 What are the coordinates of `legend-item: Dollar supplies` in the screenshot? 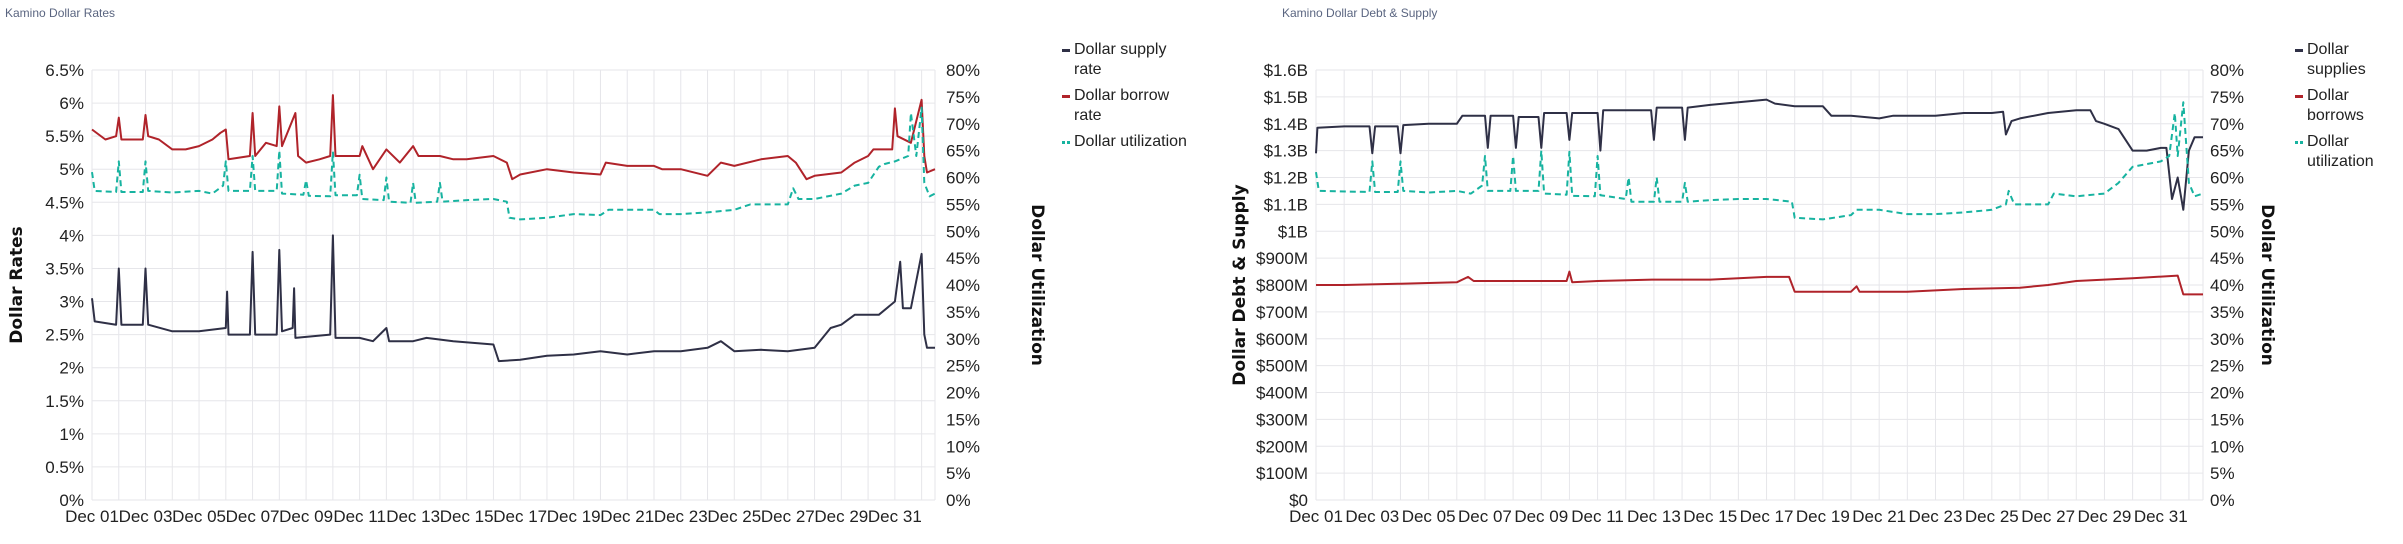 It's located at (2347, 60).